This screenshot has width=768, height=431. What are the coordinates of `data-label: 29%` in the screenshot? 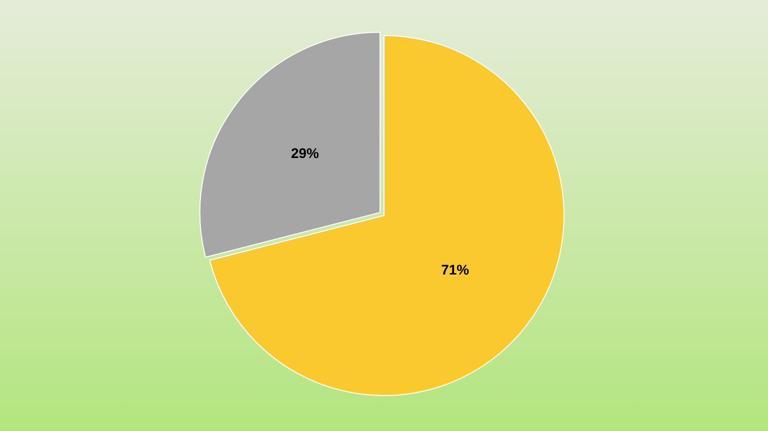 It's located at (305, 153).